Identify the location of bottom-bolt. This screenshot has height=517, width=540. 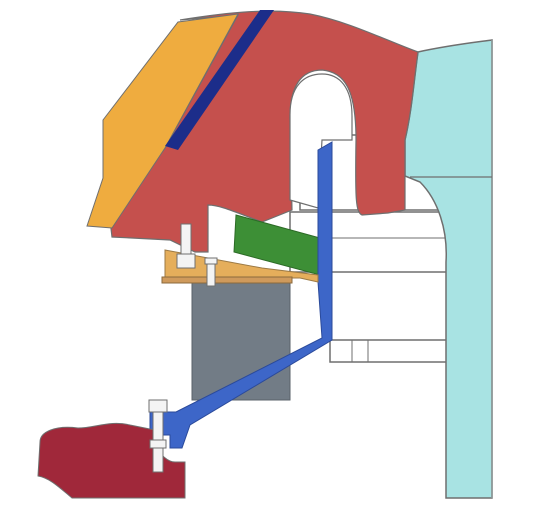
(158, 436).